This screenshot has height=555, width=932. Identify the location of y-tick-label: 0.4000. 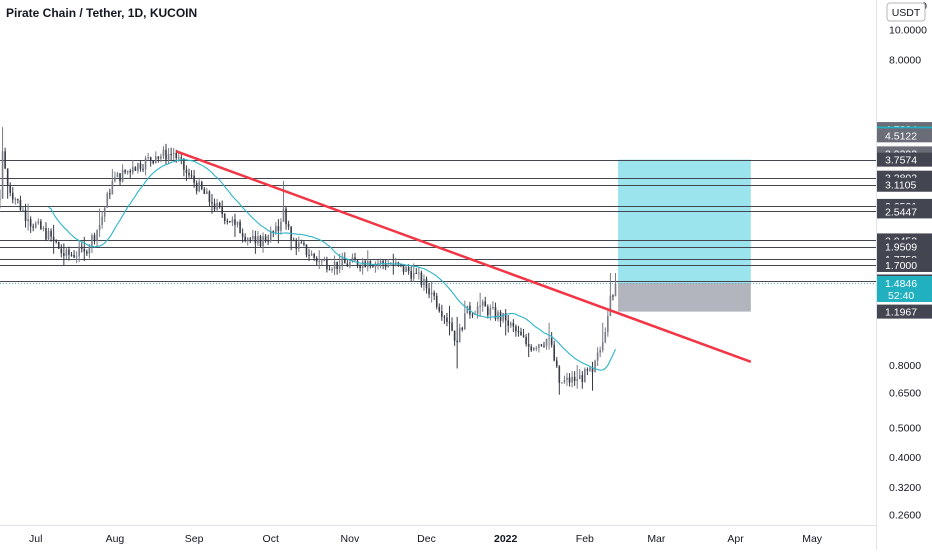
(905, 458).